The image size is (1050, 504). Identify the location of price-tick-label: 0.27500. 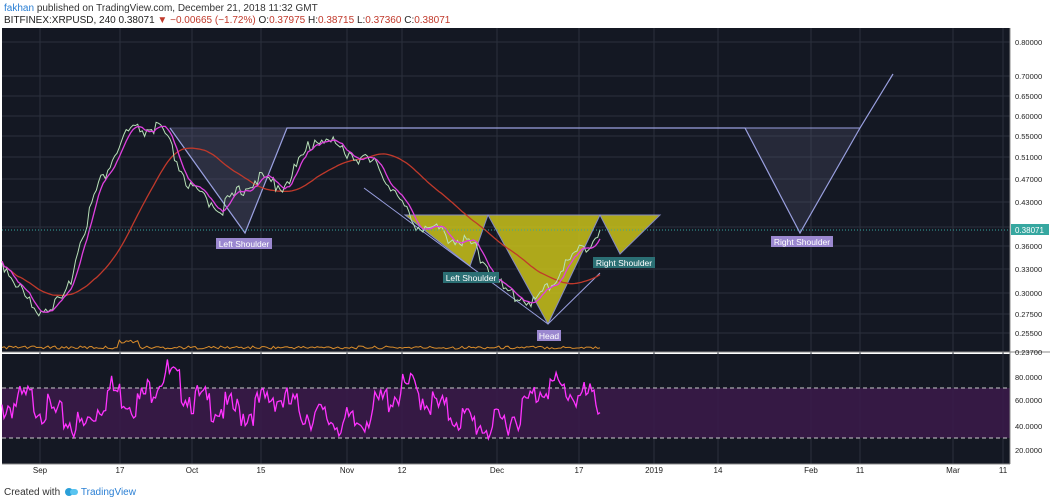
(1028, 314).